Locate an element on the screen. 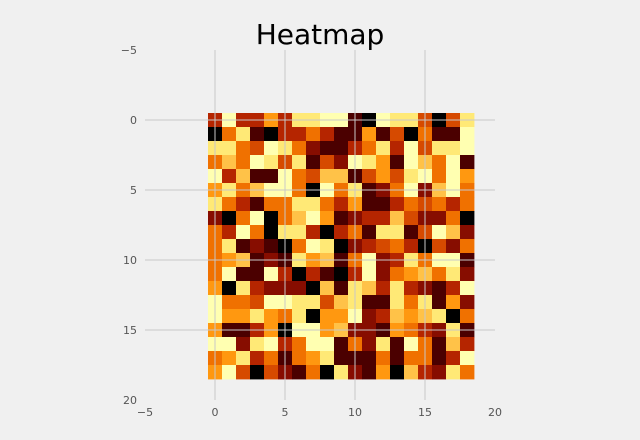 Image resolution: width=640 pixels, height=440 pixels. y-axis-ticks: −5 0 5 10 15 20 is located at coordinates (129, 225).